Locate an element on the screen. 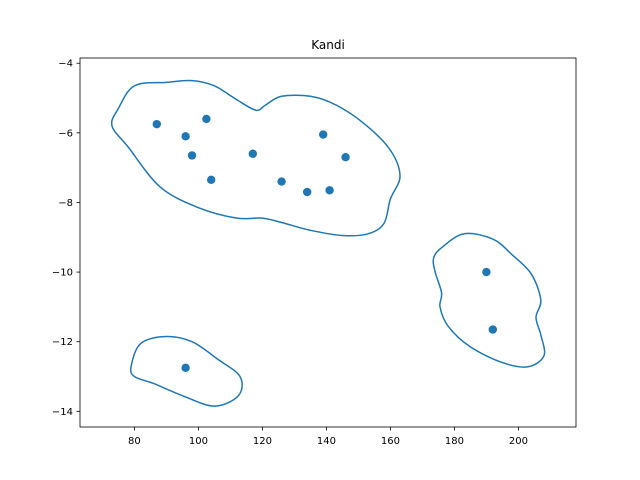 The image size is (640, 480). chart-title: Kandi is located at coordinates (328, 45).